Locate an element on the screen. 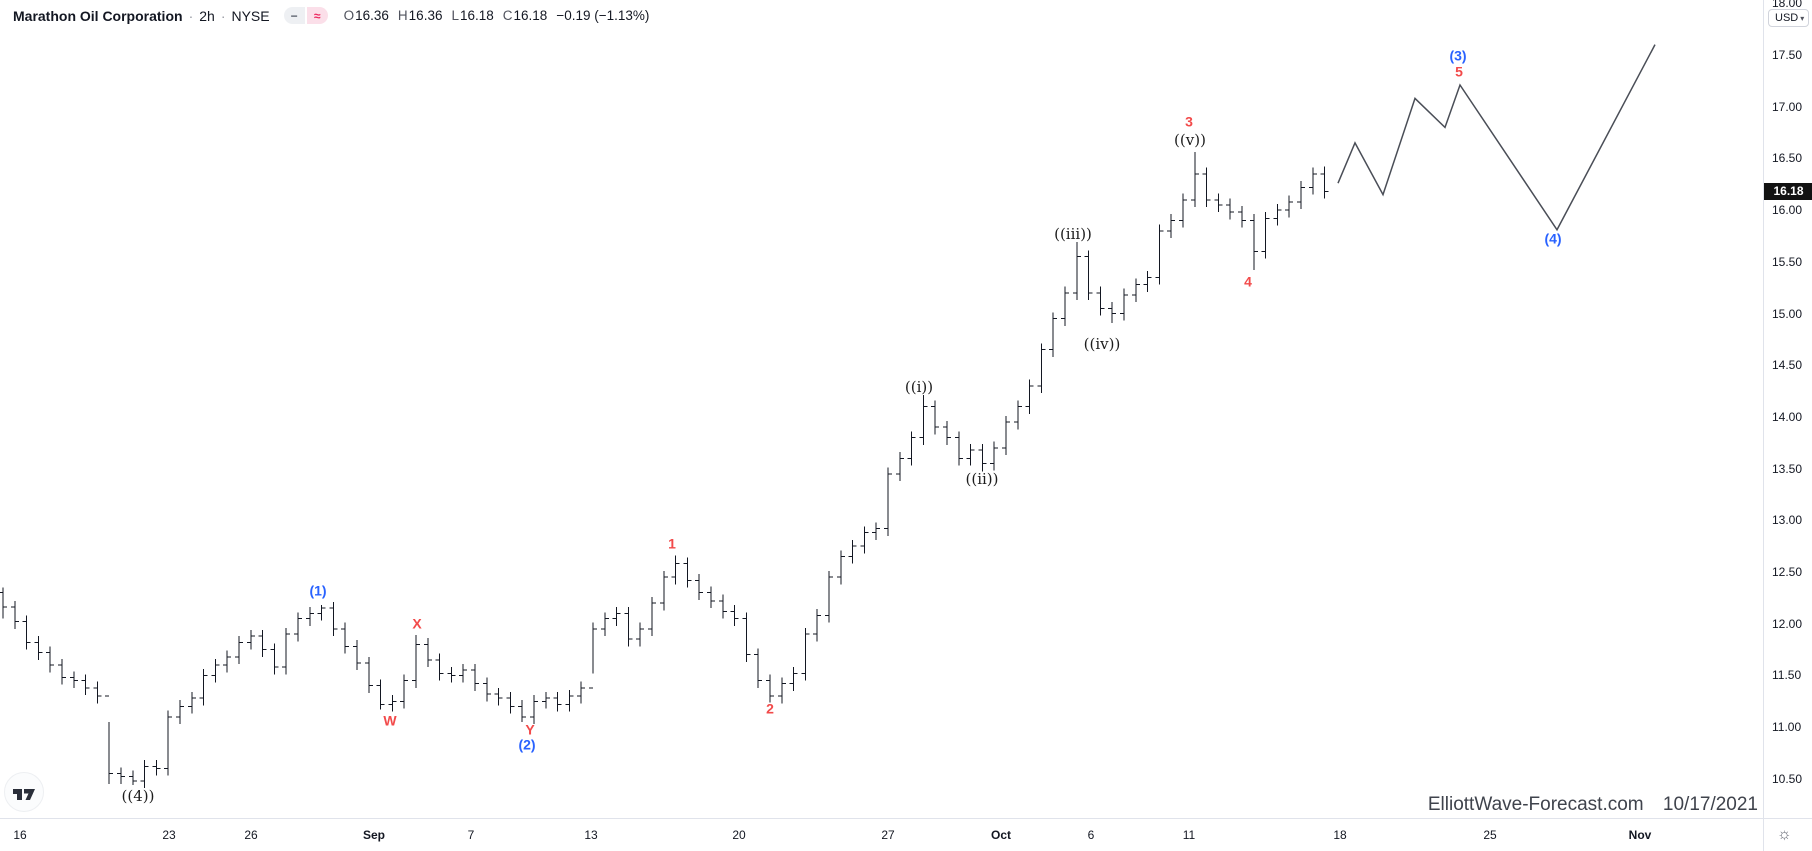 The image size is (1812, 851). market-closed-icon: − is located at coordinates (294, 15).